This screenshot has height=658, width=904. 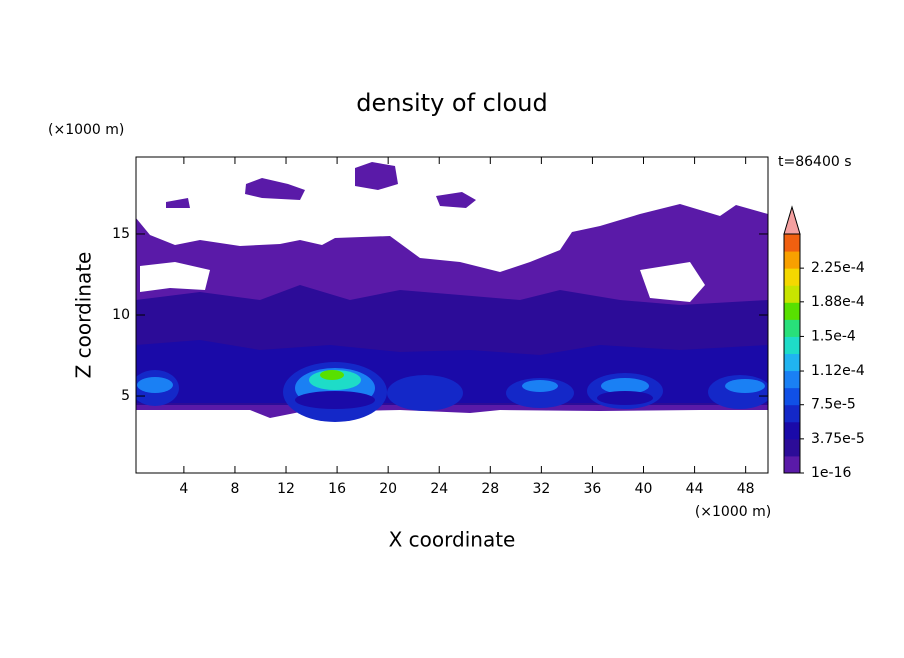 What do you see at coordinates (831, 473) in the screenshot?
I see `colorbar-tick-label: 1e-16` at bounding box center [831, 473].